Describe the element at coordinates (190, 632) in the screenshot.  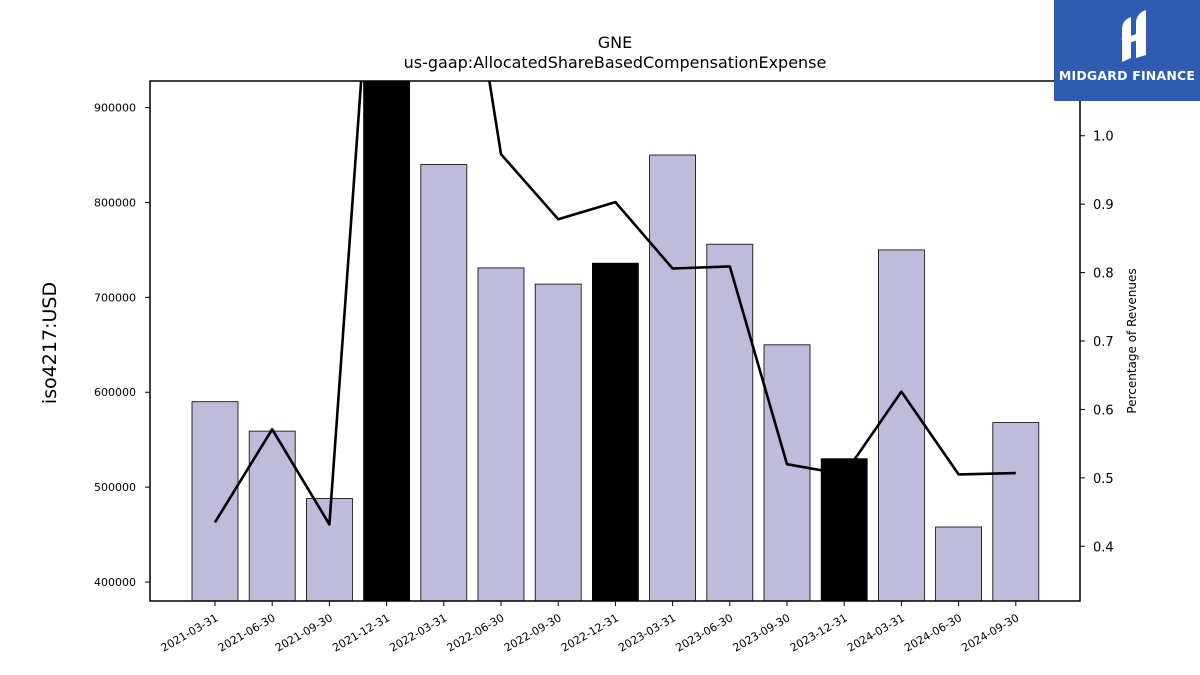
I see `x-tick-label: 2021-03-31` at that location.